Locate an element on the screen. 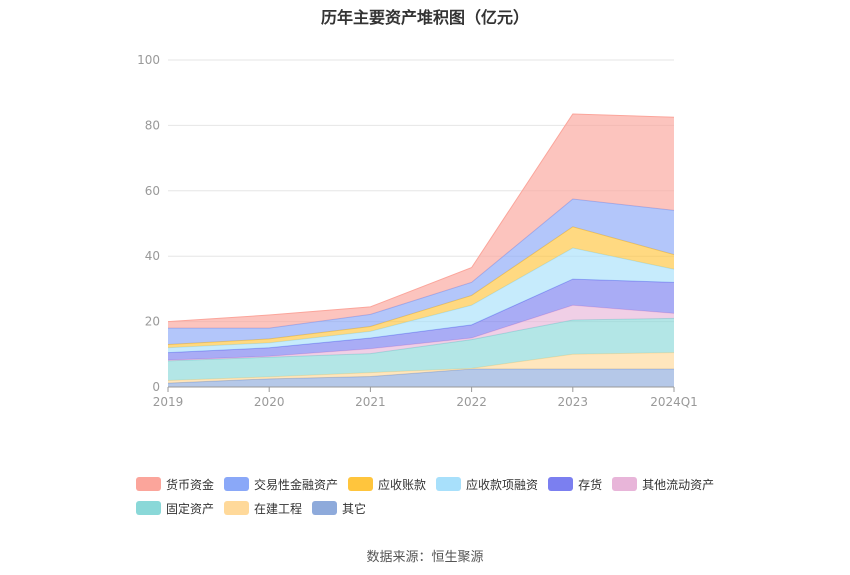 The image size is (850, 575). legend-label: 存货 is located at coordinates (590, 484).